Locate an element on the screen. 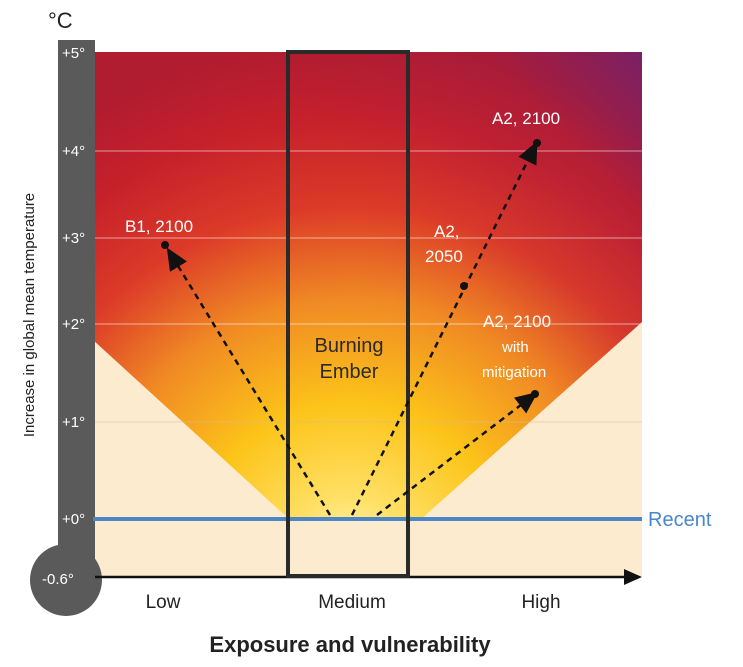 The image size is (743, 667). y-tick-label: +4° is located at coordinates (73, 151).